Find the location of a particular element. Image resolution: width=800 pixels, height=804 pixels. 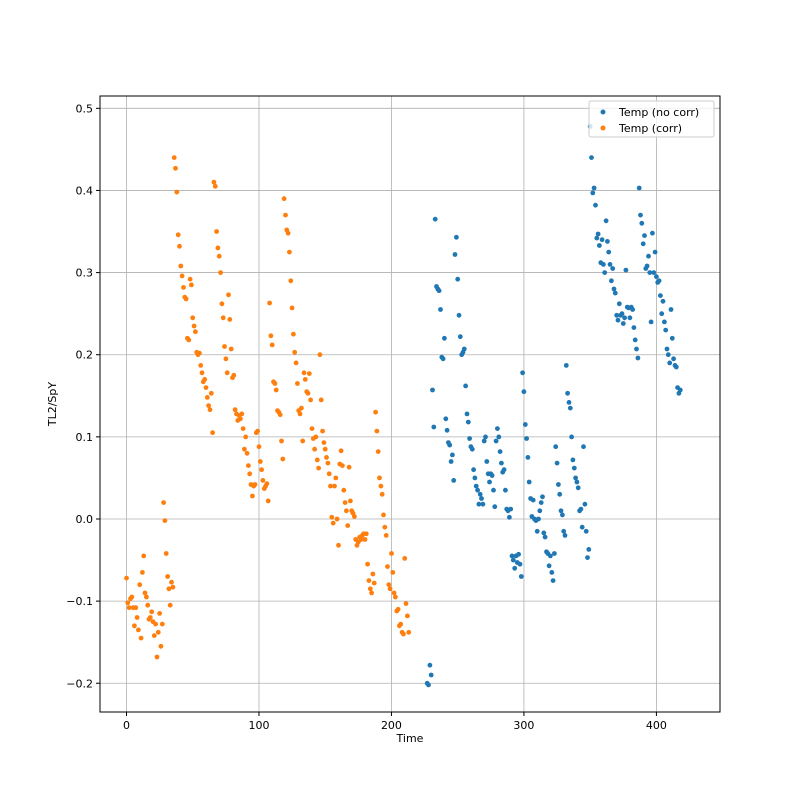

legend-marker-corr is located at coordinates (603, 128).